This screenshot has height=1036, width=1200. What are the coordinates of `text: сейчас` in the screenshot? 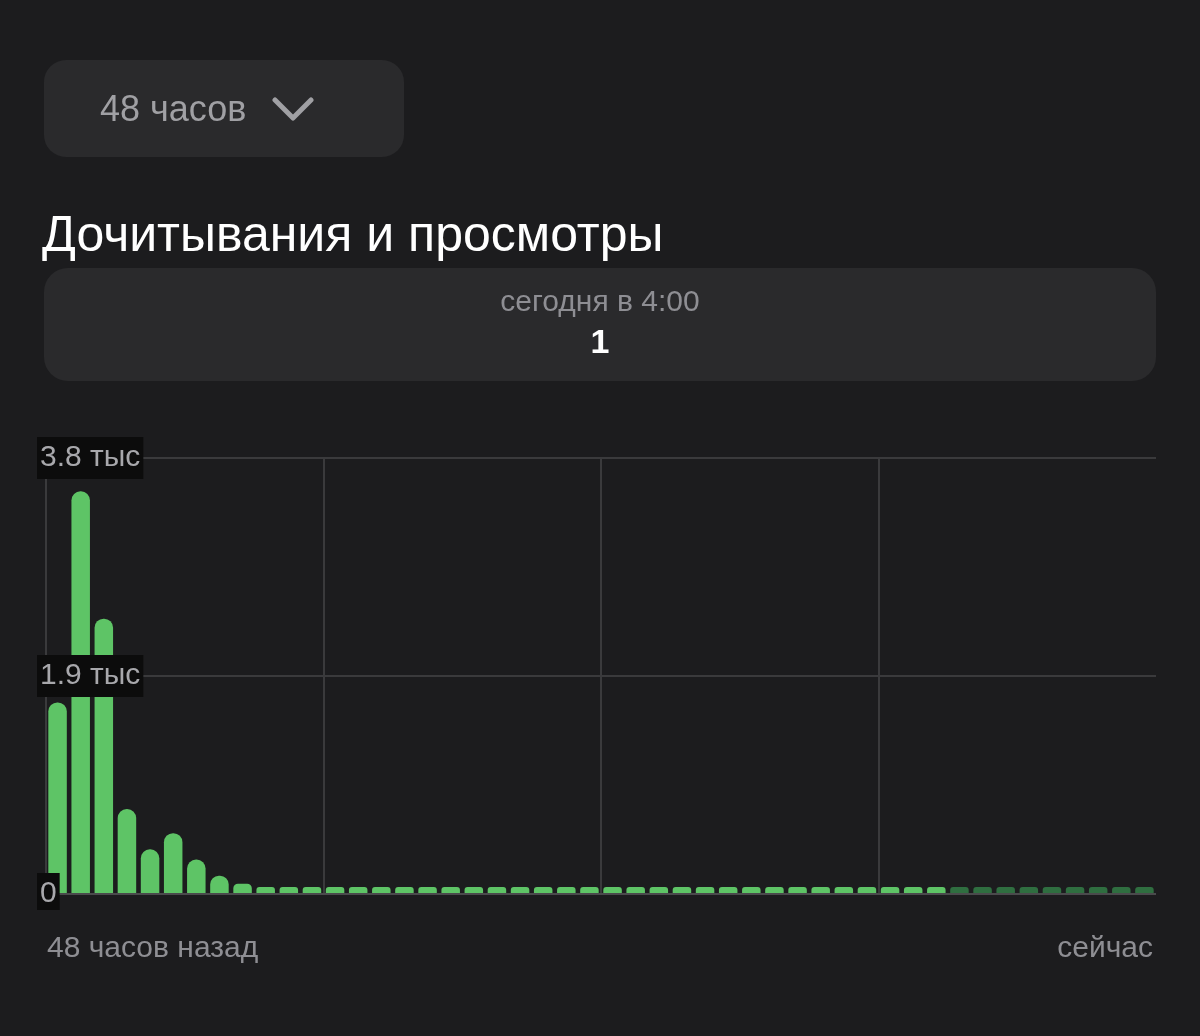 It's located at (1105, 947).